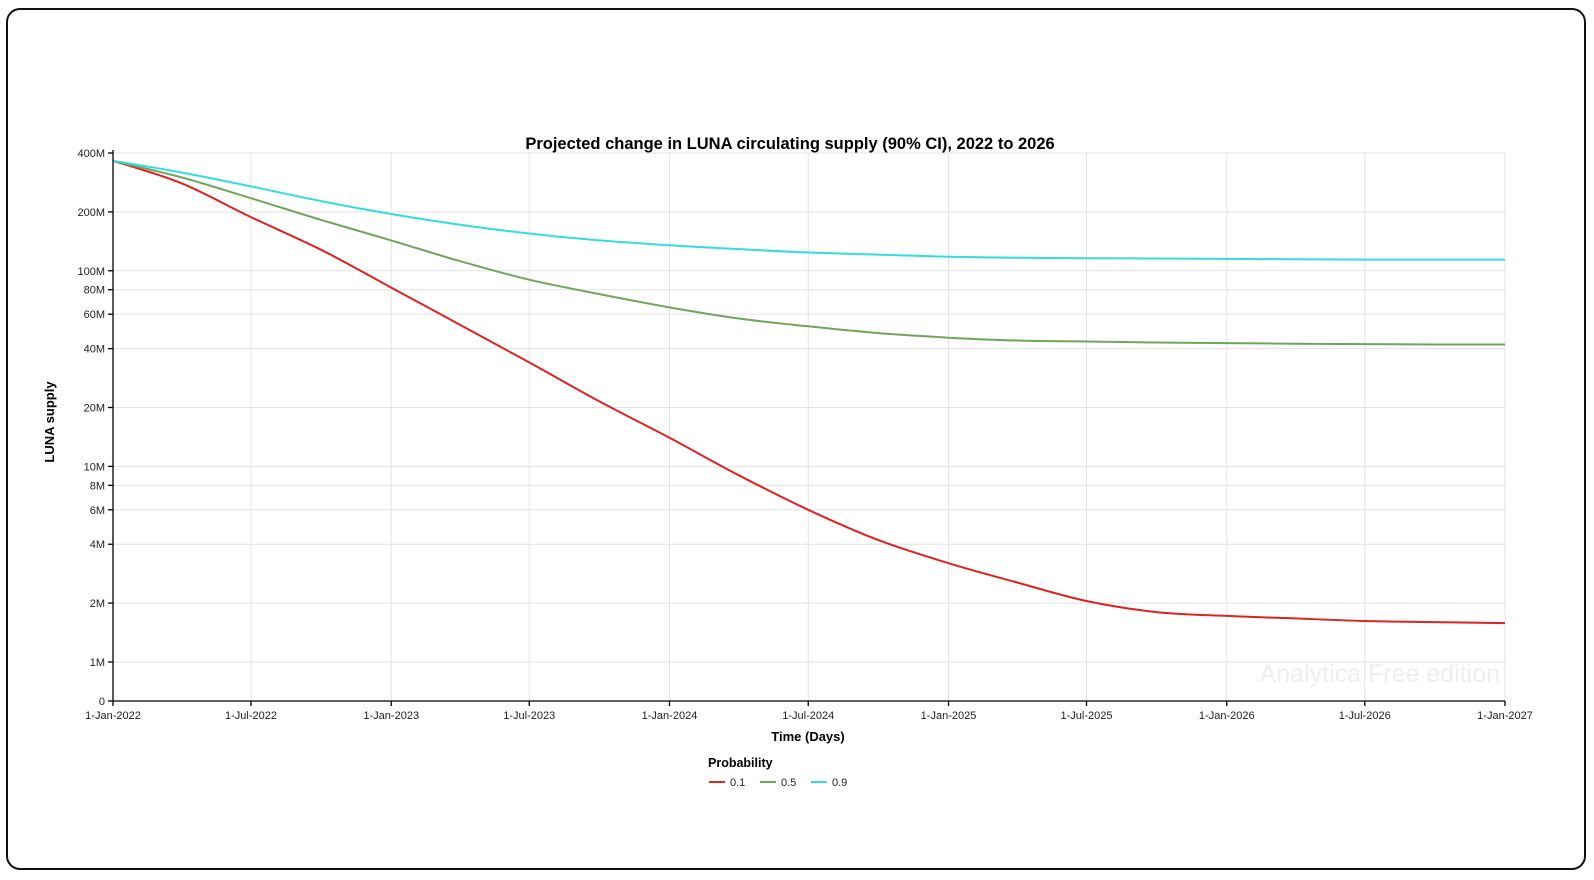 This screenshot has width=1594, height=880. I want to click on x-tick-label: 1-Jul-2024, so click(808, 716).